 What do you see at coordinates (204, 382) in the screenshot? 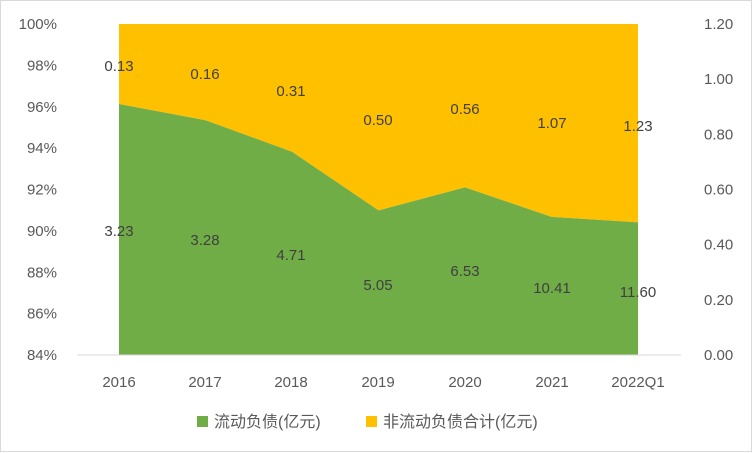
I see `x-tick-label: 2017` at bounding box center [204, 382].